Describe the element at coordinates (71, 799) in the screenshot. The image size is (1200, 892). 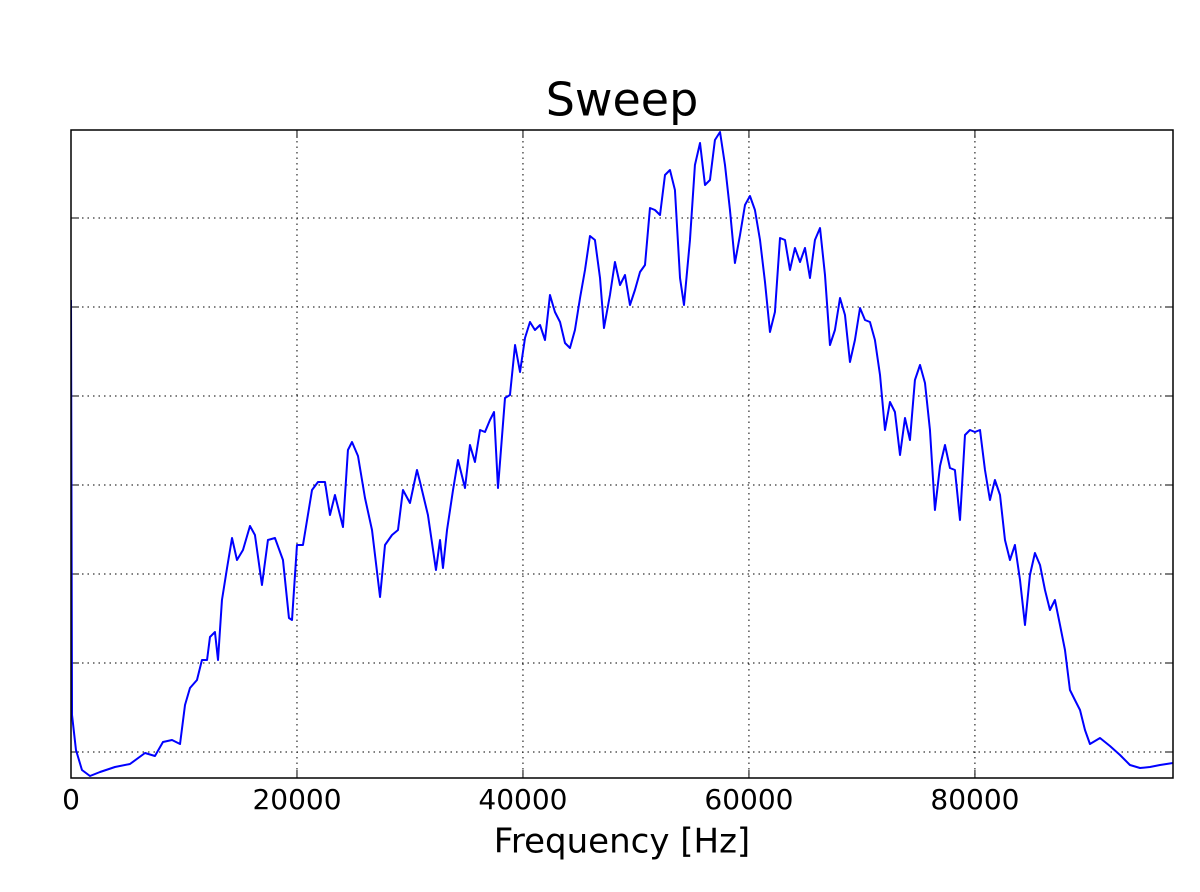
I see `x-tick-label: 0` at that location.